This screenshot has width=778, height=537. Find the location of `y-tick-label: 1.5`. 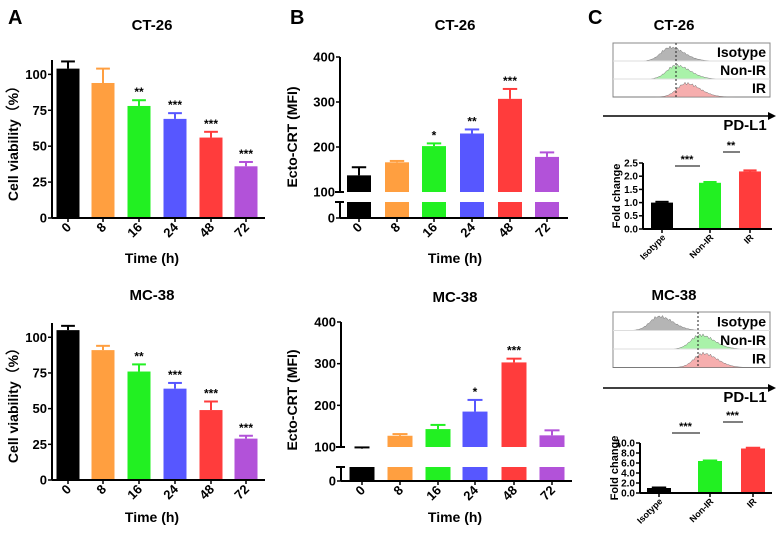

y-tick-label: 1.5 is located at coordinates (631, 190).